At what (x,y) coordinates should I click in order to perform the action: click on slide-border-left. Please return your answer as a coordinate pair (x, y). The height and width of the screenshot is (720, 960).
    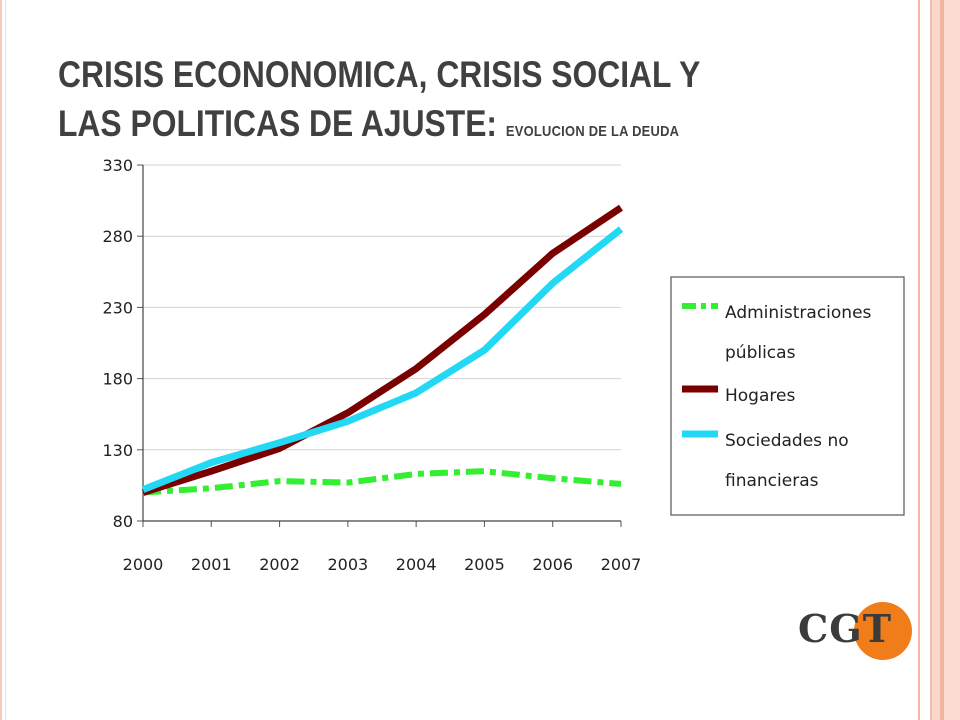
    Looking at the image, I should click on (4, 360).